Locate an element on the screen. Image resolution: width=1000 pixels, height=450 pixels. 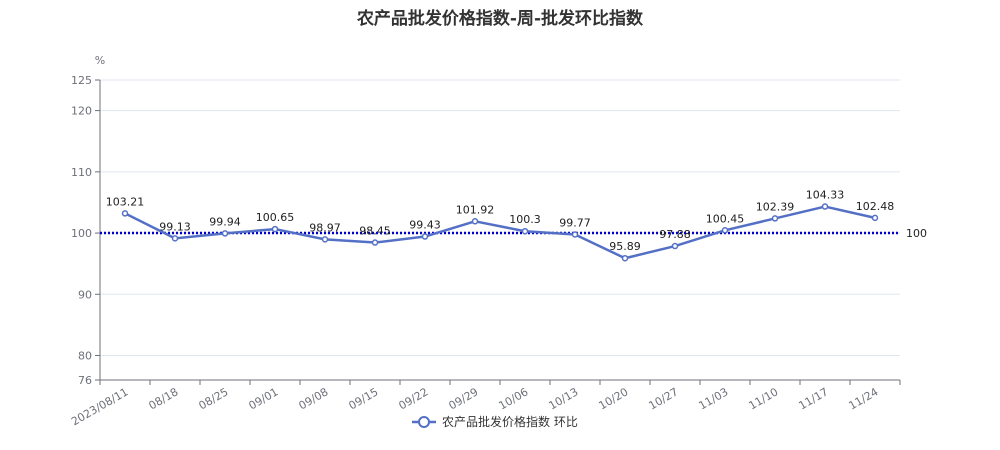
data-label: 99.94 is located at coordinates (225, 221).